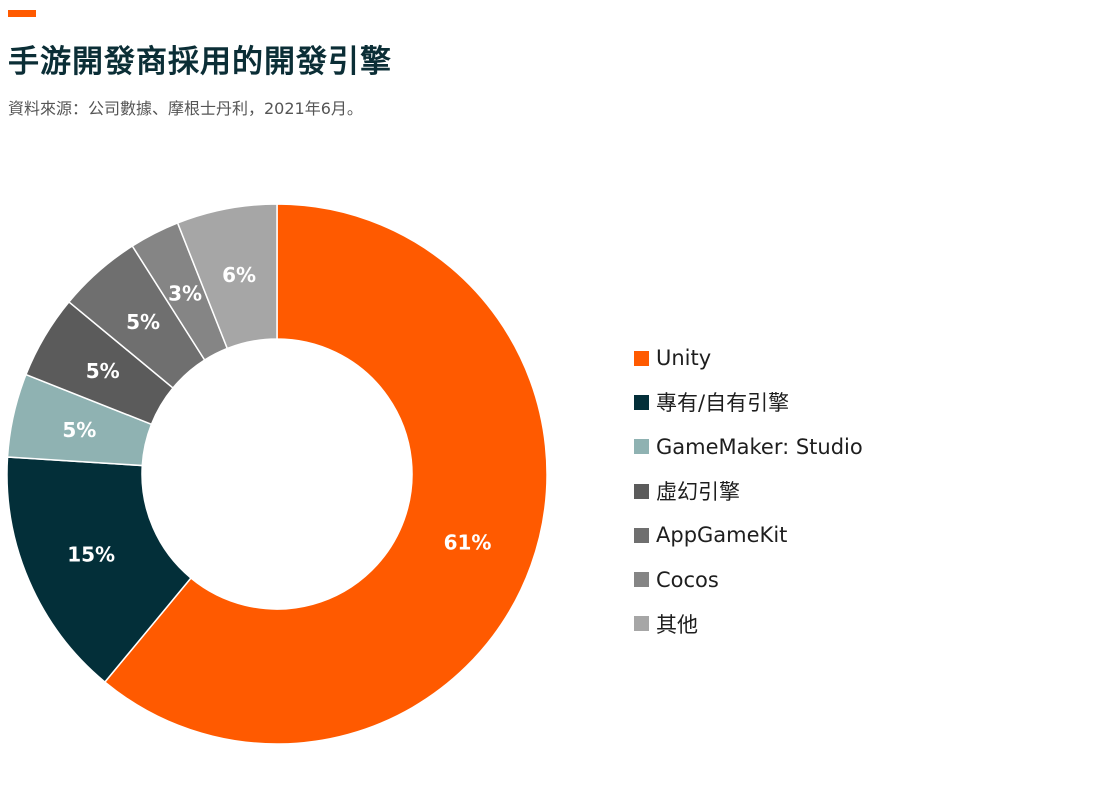  Describe the element at coordinates (22, 13) in the screenshot. I see `accent-bar` at that location.